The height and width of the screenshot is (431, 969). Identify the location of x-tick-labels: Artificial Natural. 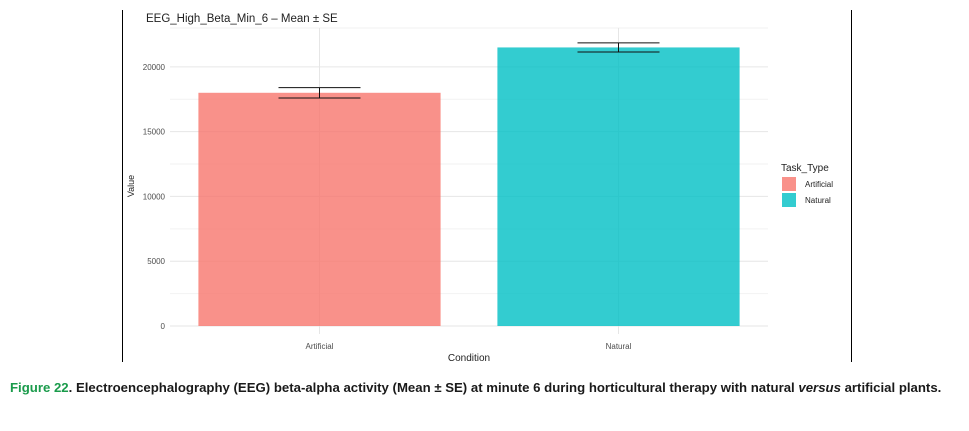
(468, 346).